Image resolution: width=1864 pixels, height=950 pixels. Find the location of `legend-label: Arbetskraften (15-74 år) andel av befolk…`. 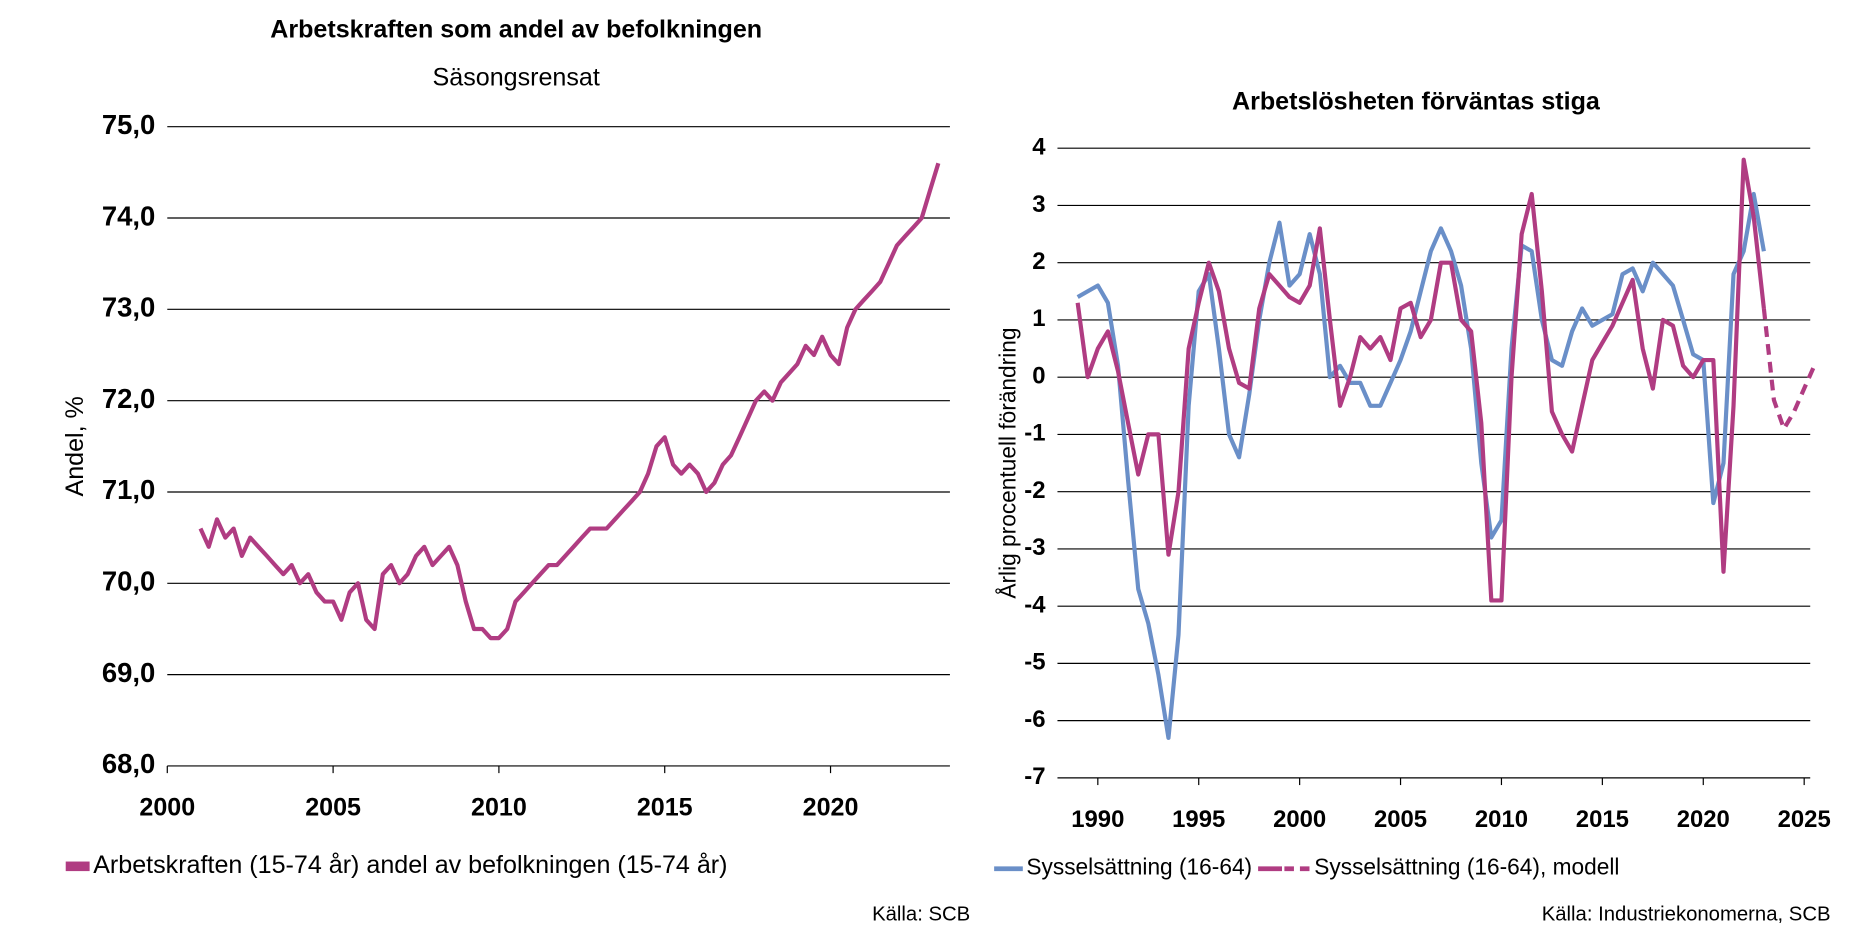

legend-label: Arbetskraften (15-74 år) andel av befolk… is located at coordinates (410, 865).